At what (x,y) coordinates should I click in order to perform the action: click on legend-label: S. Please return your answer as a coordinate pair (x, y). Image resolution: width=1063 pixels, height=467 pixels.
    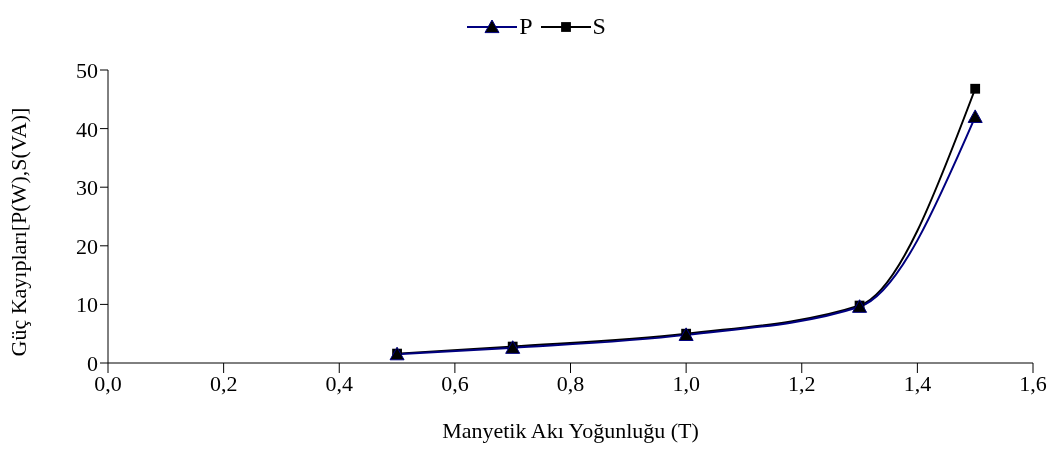
    Looking at the image, I should click on (599, 26).